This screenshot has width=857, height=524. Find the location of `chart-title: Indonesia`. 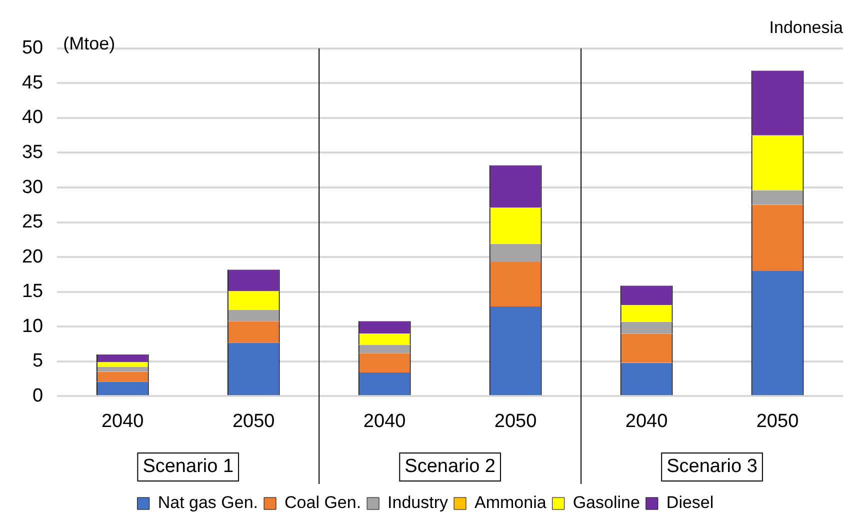

chart-title: Indonesia is located at coordinates (806, 27).